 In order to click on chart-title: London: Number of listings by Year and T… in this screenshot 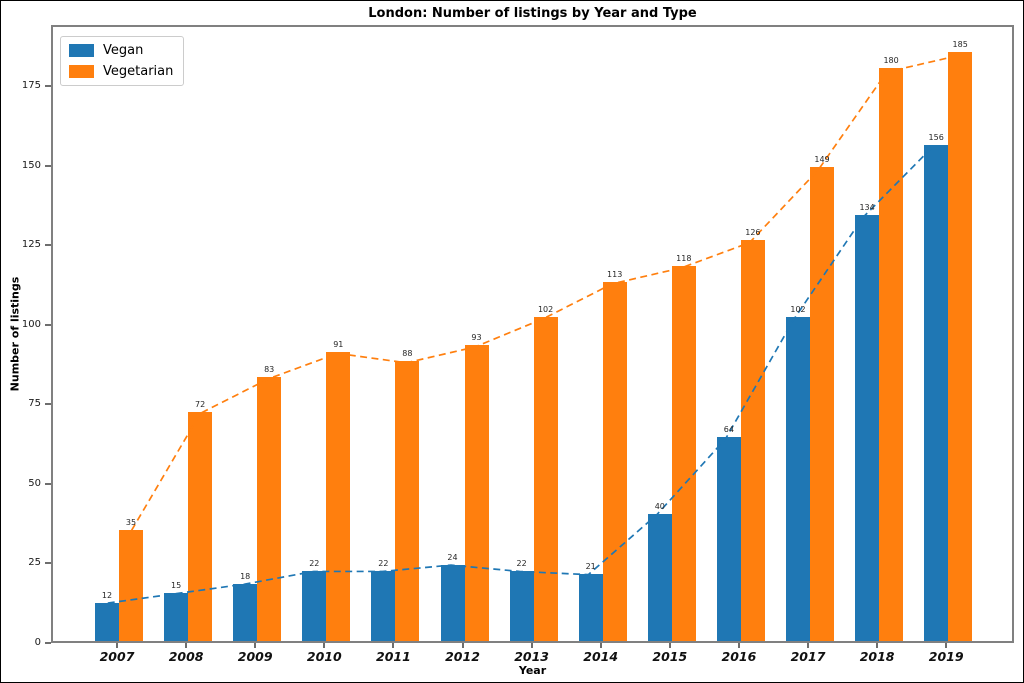, I will do `click(532, 13)`.